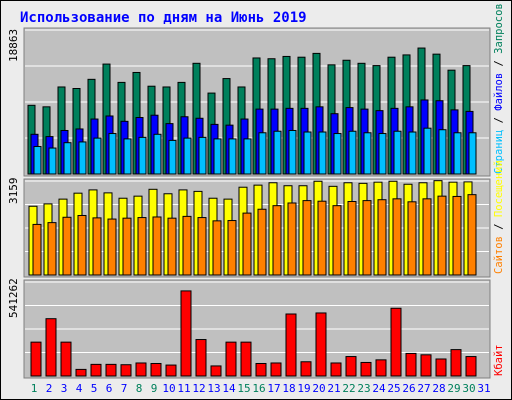  I want to click on x-tick-label: 9, so click(154, 388).